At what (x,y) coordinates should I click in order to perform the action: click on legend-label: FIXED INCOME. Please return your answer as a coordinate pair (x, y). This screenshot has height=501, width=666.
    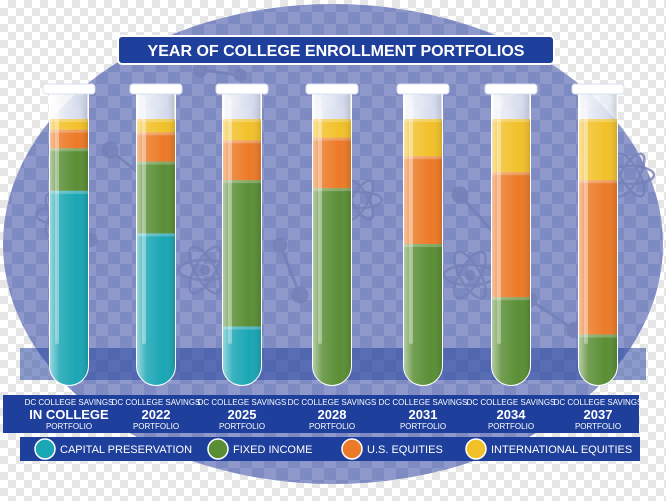
    Looking at the image, I should click on (272, 450).